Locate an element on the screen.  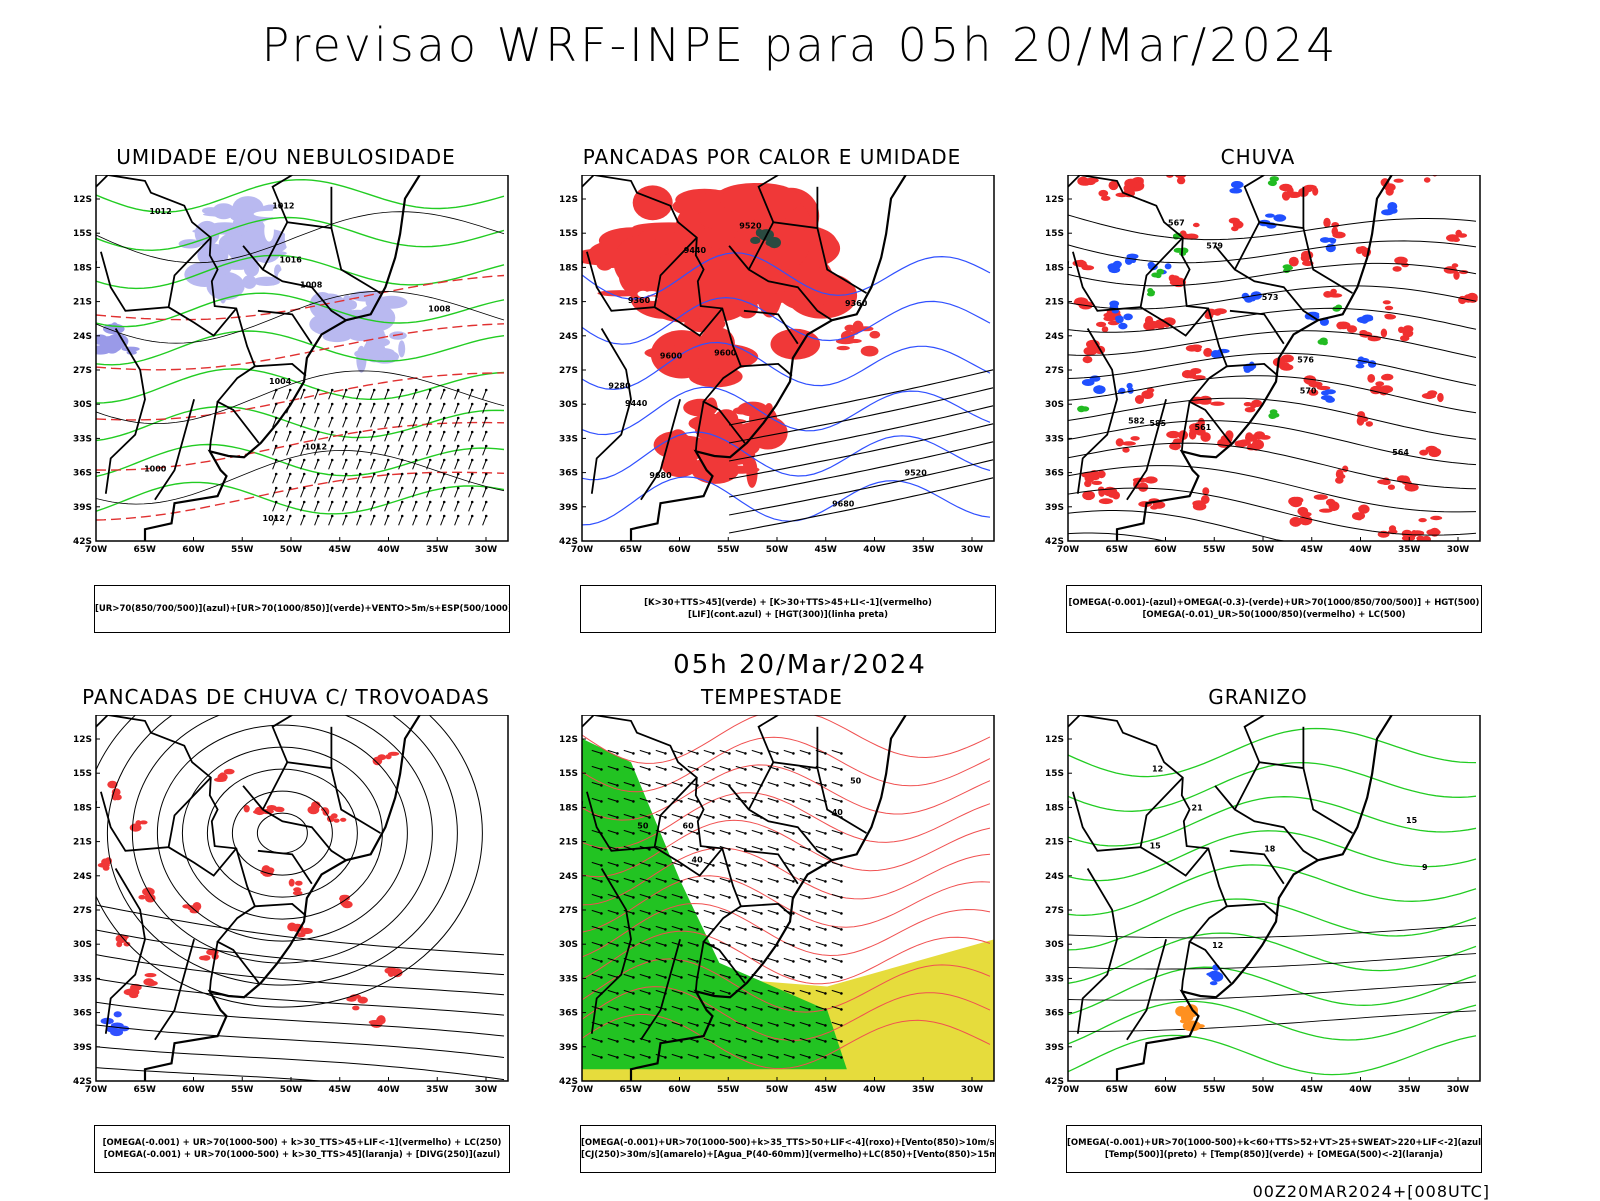
contour-label: 561 is located at coordinates (1203, 427).